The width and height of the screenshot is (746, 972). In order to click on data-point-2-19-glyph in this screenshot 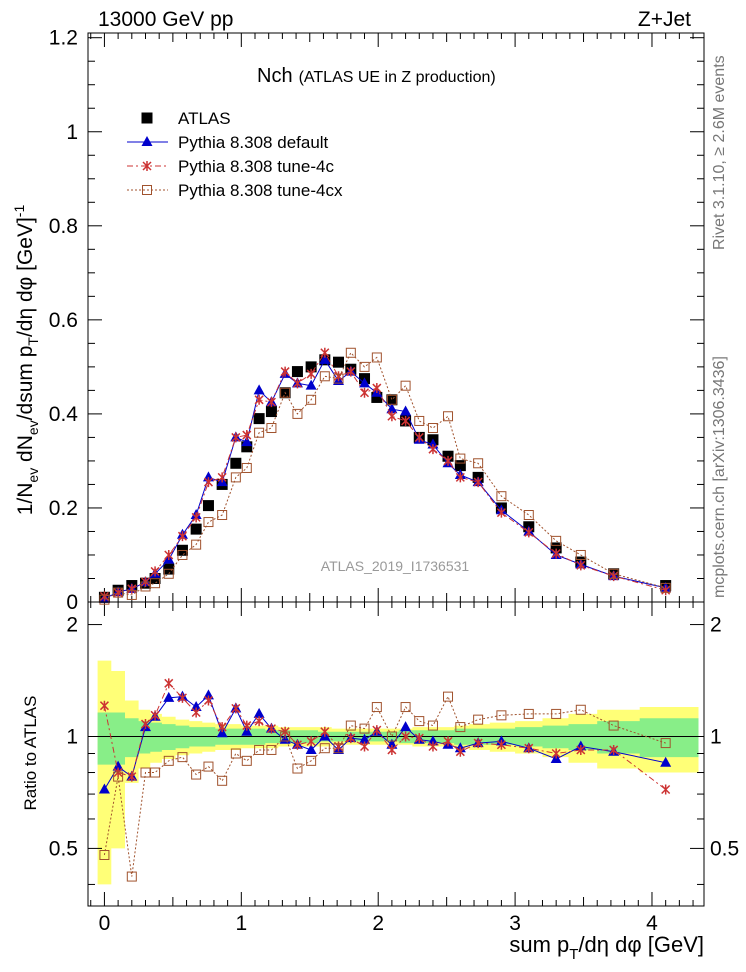, I will do `click(351, 371)`.